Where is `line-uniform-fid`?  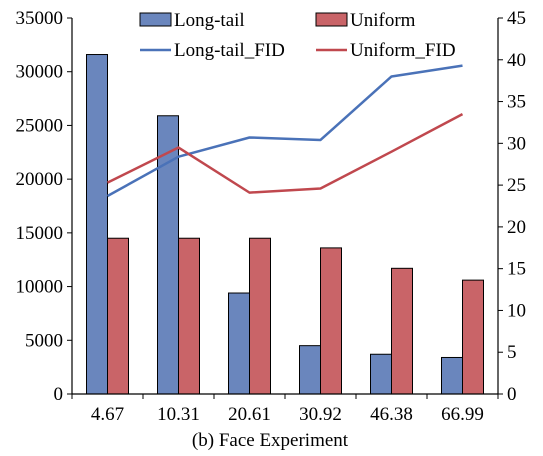
line-uniform-fid is located at coordinates (285, 153).